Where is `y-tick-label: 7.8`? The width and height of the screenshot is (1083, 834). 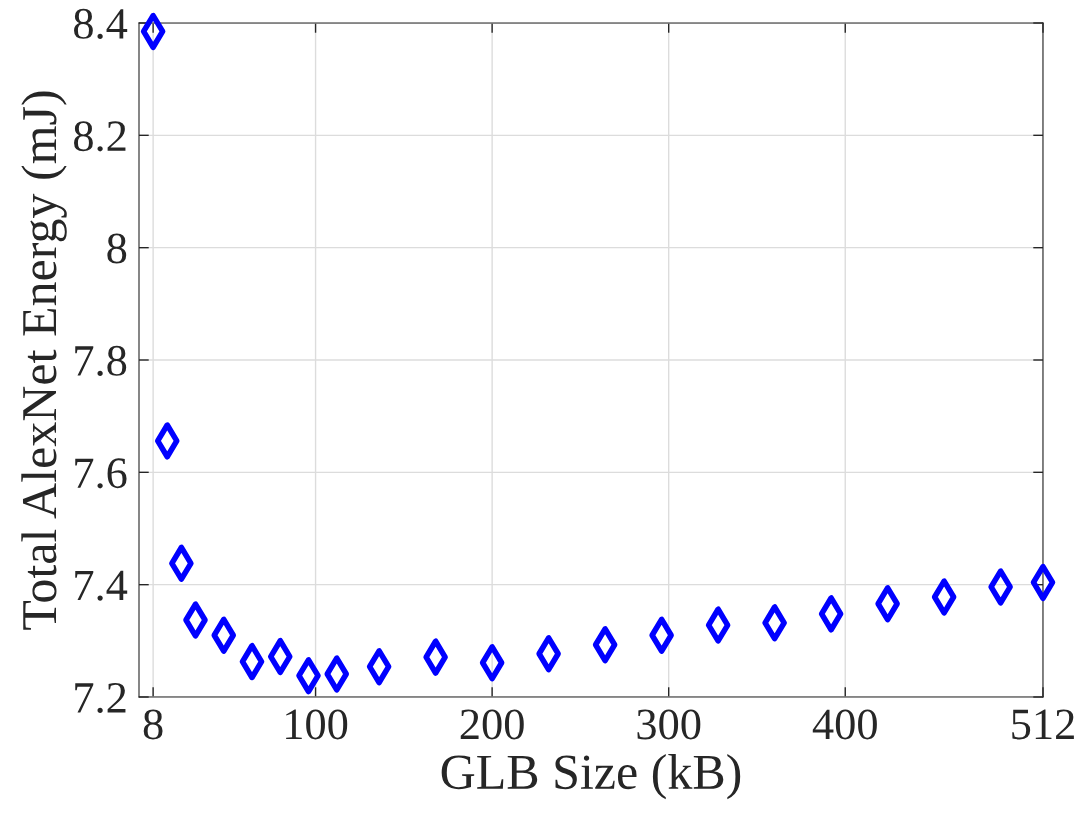 y-tick-label: 7.8 is located at coordinates (101, 361).